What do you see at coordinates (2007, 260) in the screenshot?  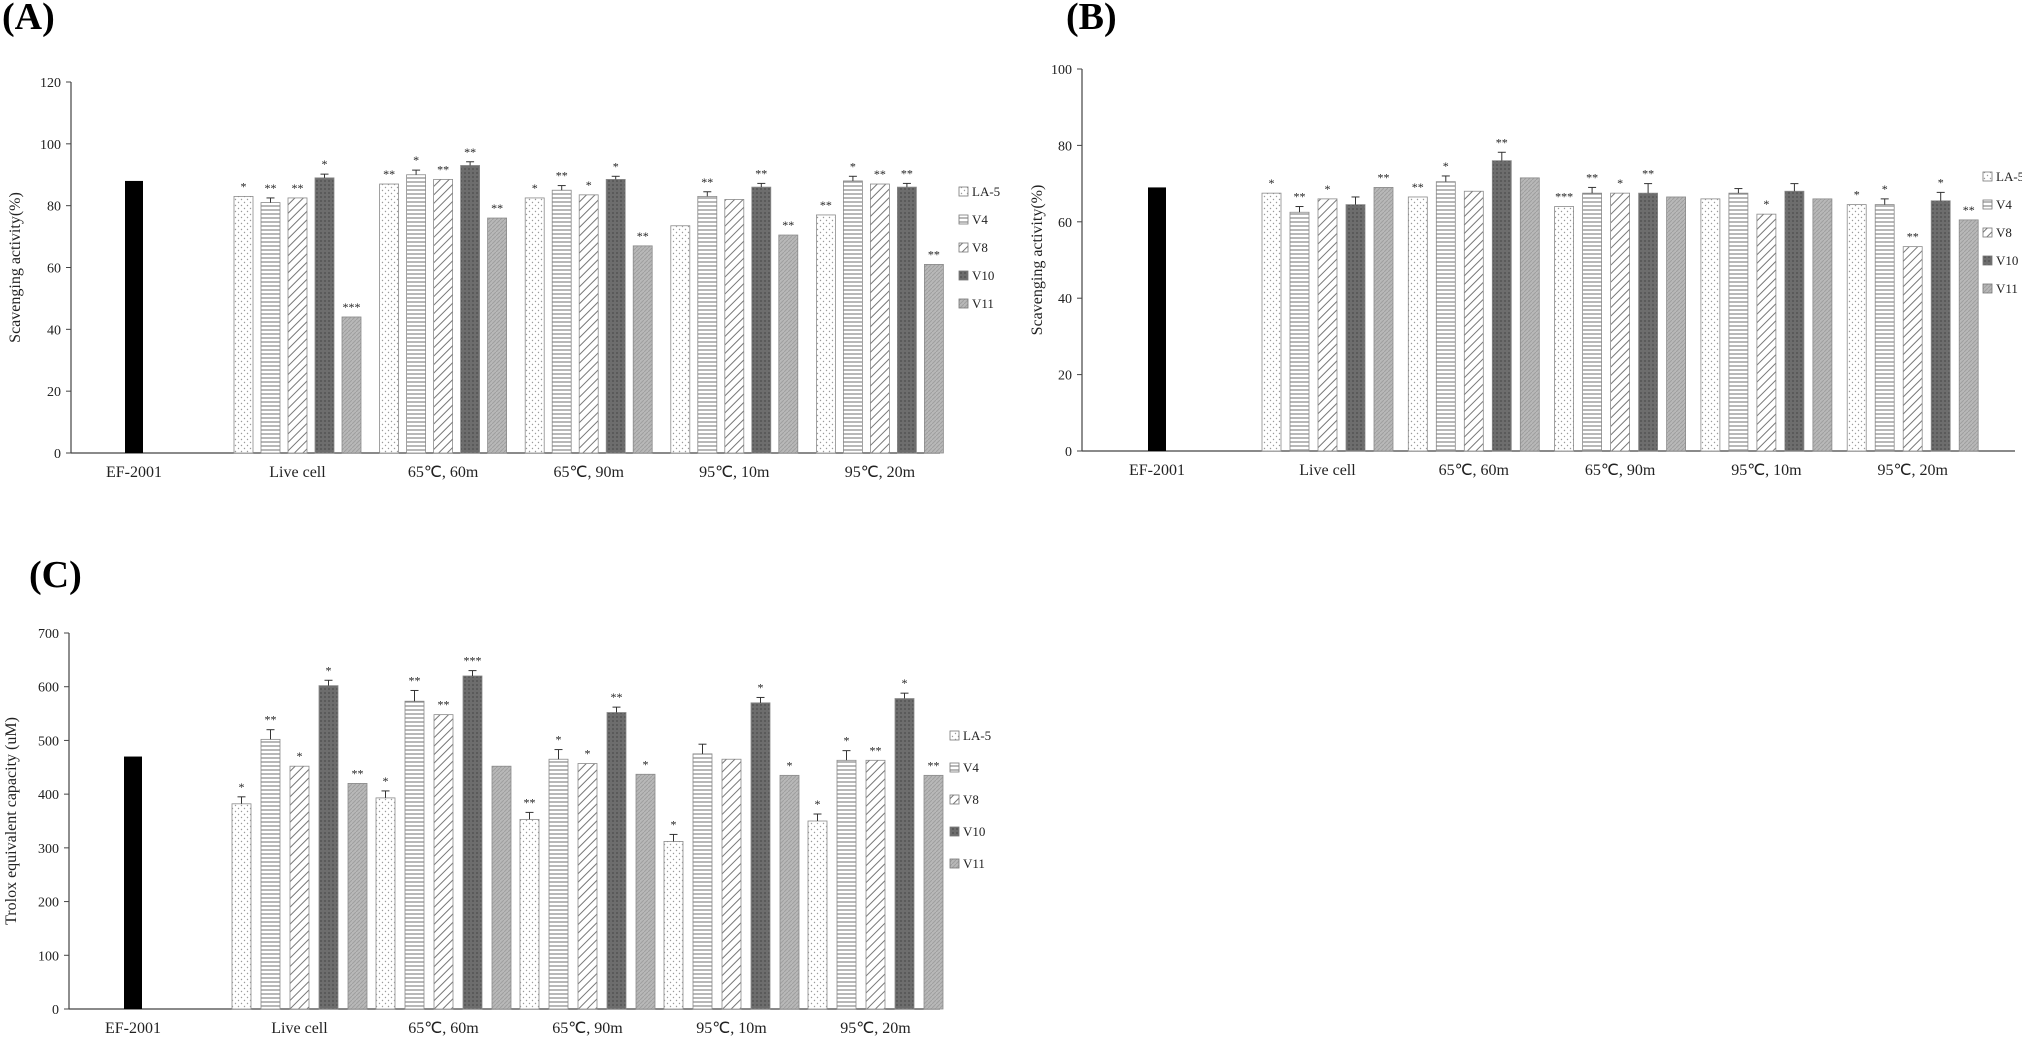 I see `legend-label: V10` at bounding box center [2007, 260].